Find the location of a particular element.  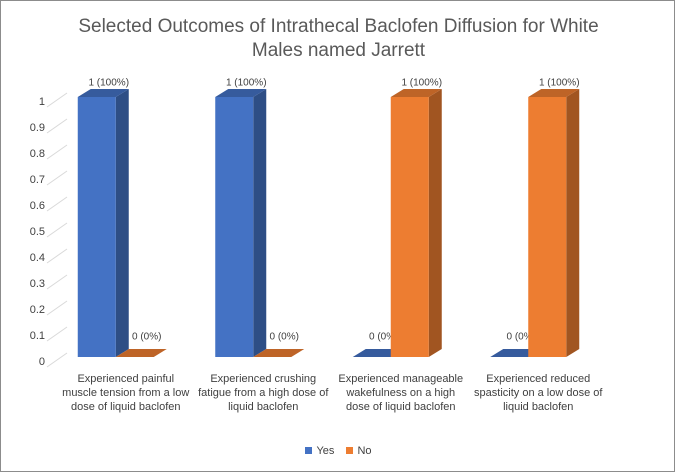

y-tick-label: 0.5 is located at coordinates (37, 232).